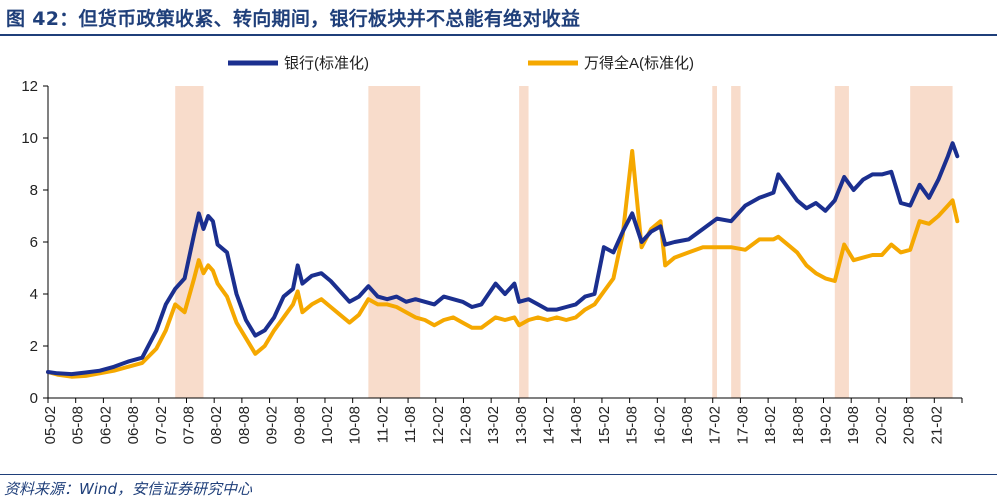 This screenshot has width=997, height=501. What do you see at coordinates (34, 294) in the screenshot?
I see `y-tick-label: 4` at bounding box center [34, 294].